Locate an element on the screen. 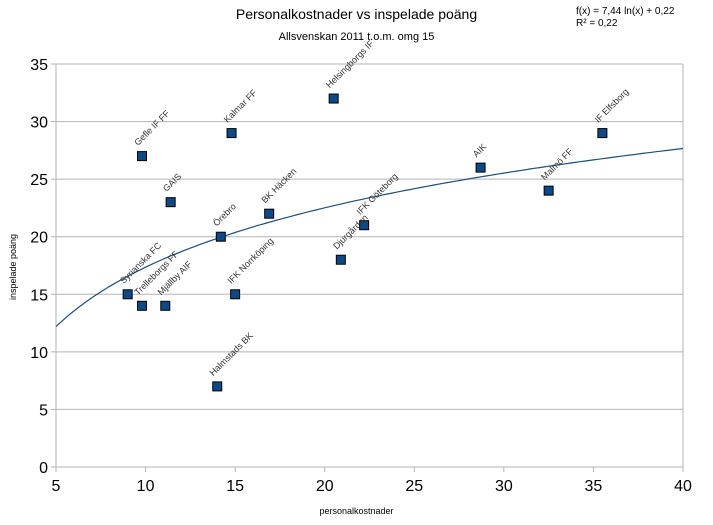 The height and width of the screenshot is (525, 713). trendline-equation: f(x) = 7,44 ln(x) + 0,22 is located at coordinates (625, 11).